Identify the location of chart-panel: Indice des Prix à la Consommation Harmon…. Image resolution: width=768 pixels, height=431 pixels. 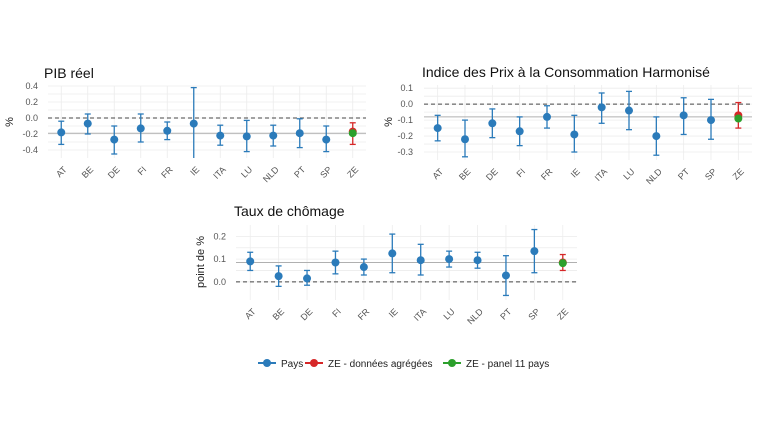
(567, 125).